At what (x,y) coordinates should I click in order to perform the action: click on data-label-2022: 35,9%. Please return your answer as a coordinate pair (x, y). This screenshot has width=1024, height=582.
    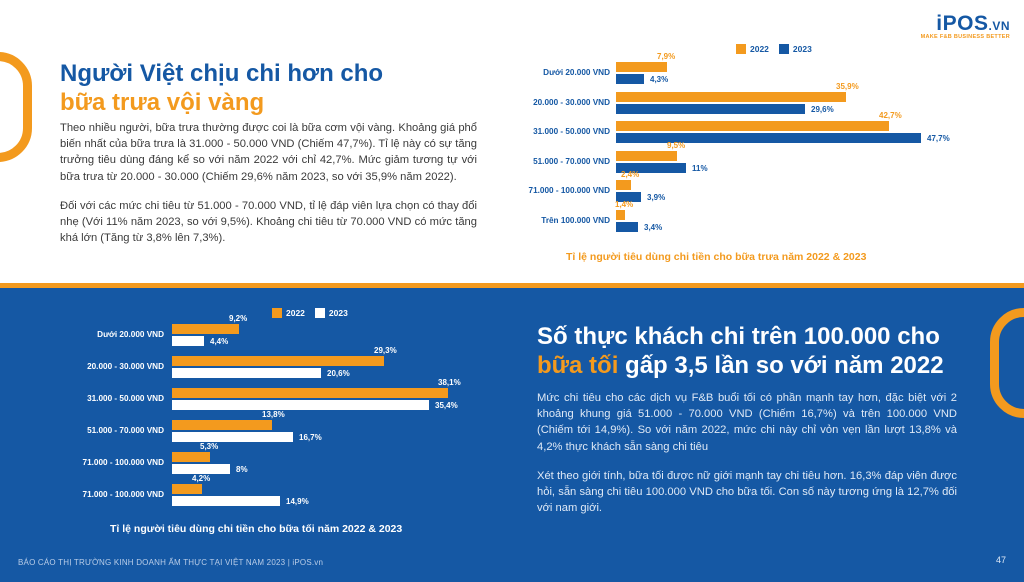
    Looking at the image, I should click on (847, 86).